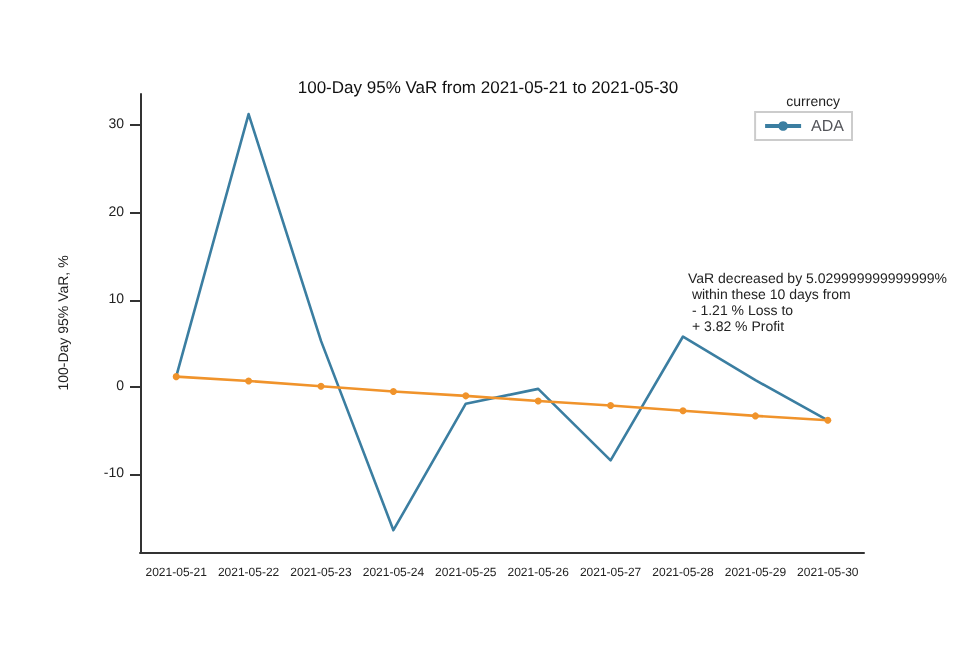  What do you see at coordinates (488, 87) in the screenshot?
I see `chart-title: 100-Day 95% VaR from 2021-05-21 to 2021-05-30` at bounding box center [488, 87].